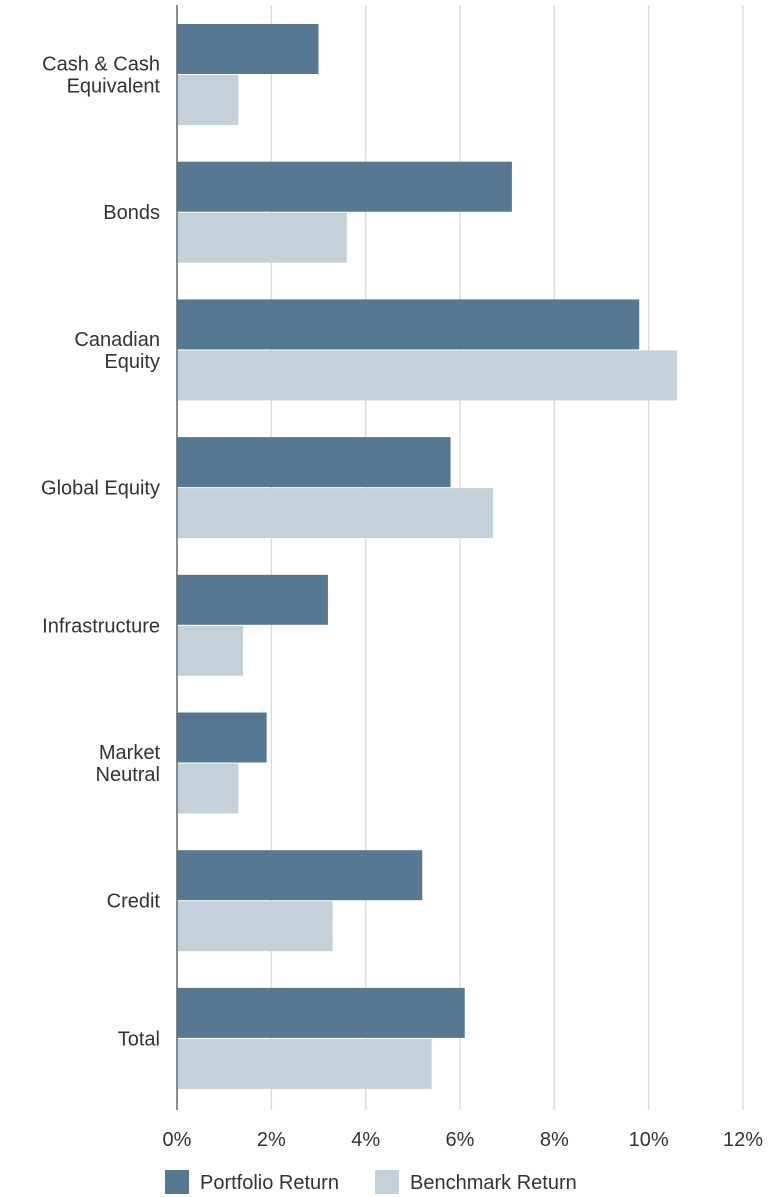  What do you see at coordinates (177, 1140) in the screenshot?
I see `x-tick-label: 0%` at bounding box center [177, 1140].